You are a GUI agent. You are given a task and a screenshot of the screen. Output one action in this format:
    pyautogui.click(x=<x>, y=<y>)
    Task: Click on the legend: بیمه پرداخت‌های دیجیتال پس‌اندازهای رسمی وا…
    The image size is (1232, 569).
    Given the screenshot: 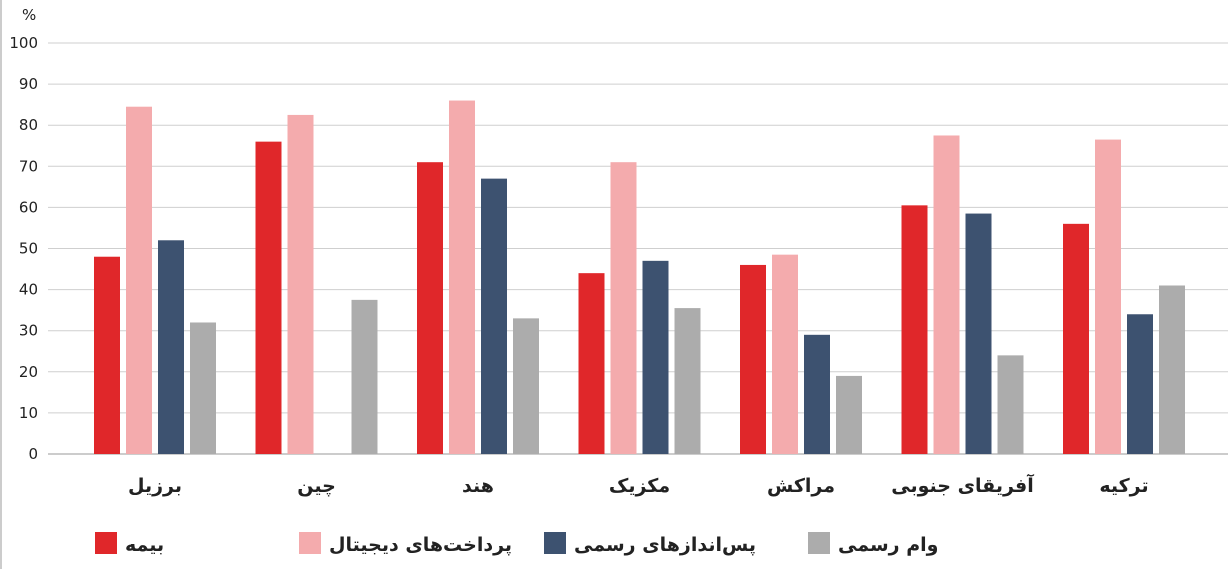 What is the action you would take?
    pyautogui.click(x=516, y=544)
    